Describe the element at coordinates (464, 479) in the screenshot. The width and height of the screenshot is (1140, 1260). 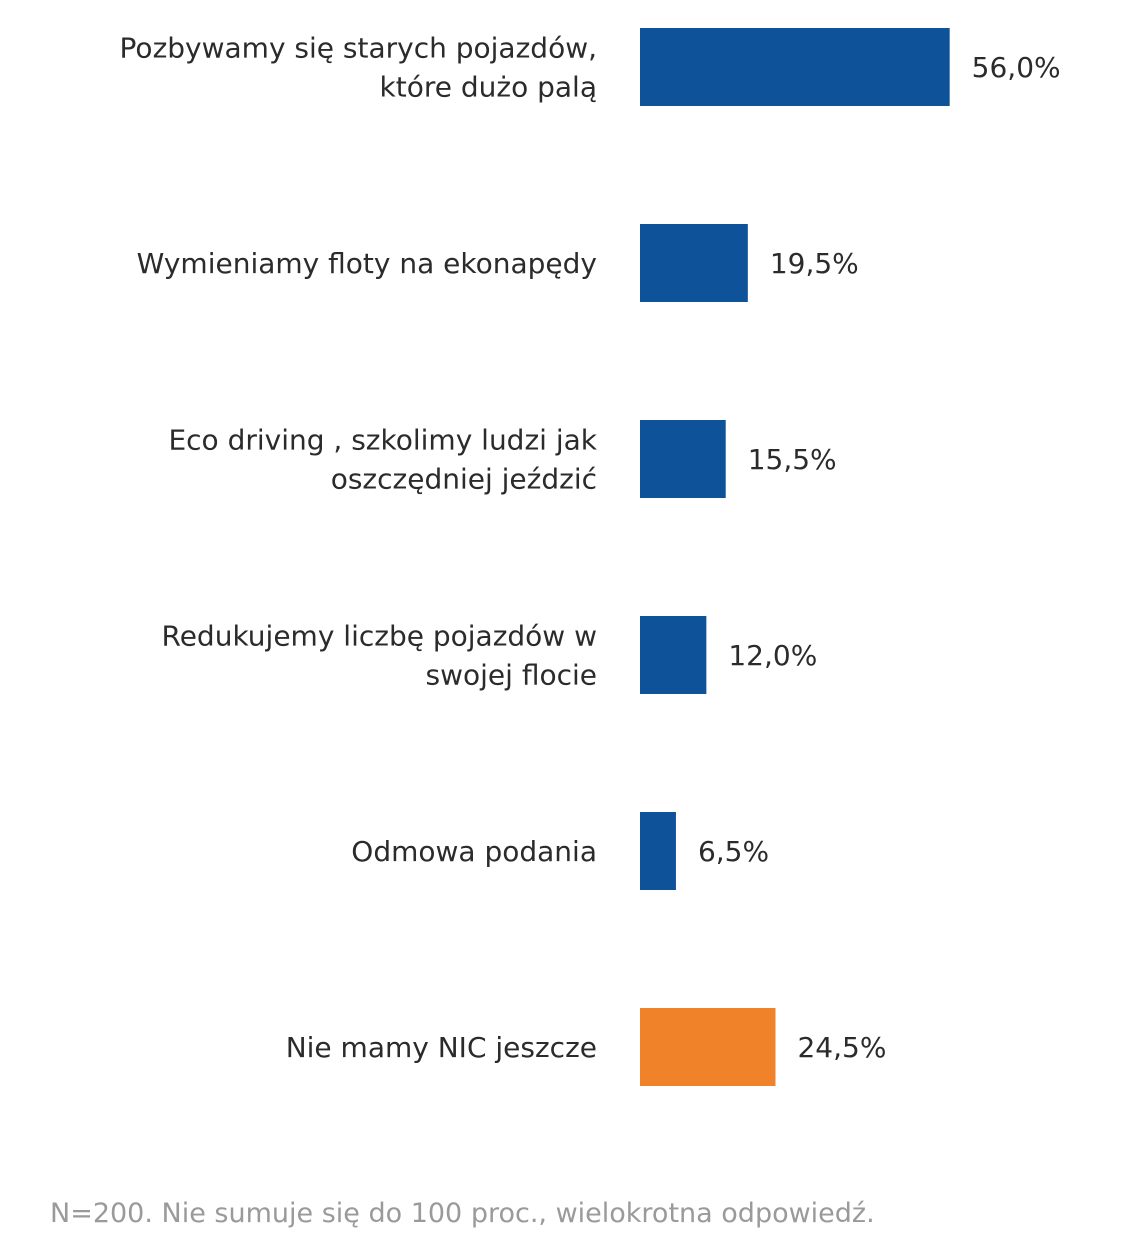
I see `category-label-line: oszczędniej jeździć` at that location.